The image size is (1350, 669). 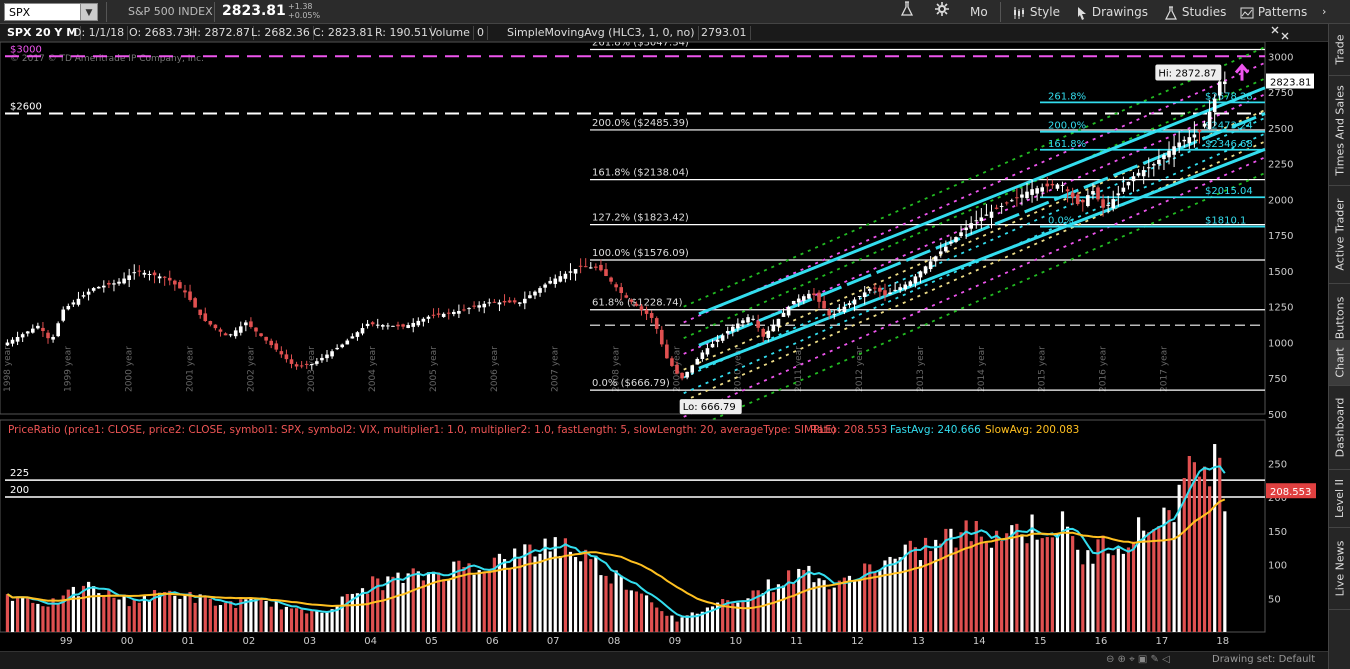 I want to click on fib-level-label: 127.2% ($1823.42), so click(x=640, y=218).